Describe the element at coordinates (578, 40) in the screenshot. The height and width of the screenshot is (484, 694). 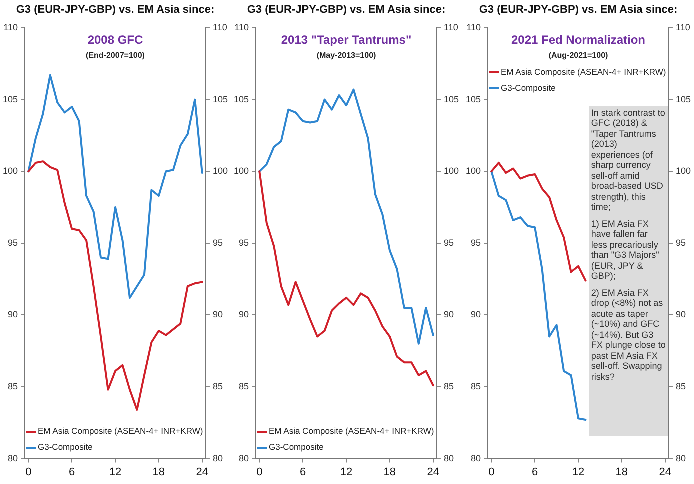
I see `chart-subtitle: 2021 Fed Normalization` at that location.